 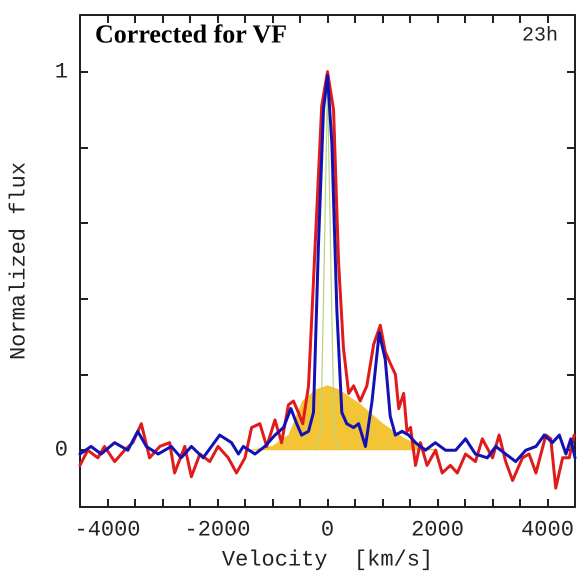 I want to click on x-tick-label: 0, so click(x=327, y=530).